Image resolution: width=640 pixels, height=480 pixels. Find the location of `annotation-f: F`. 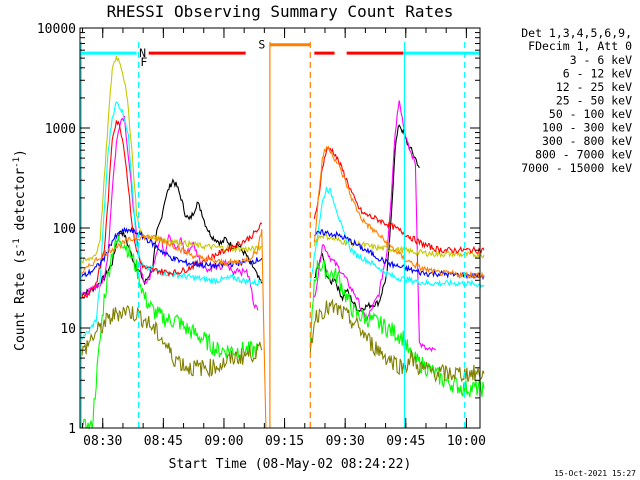

annotation-f: F is located at coordinates (143, 62).